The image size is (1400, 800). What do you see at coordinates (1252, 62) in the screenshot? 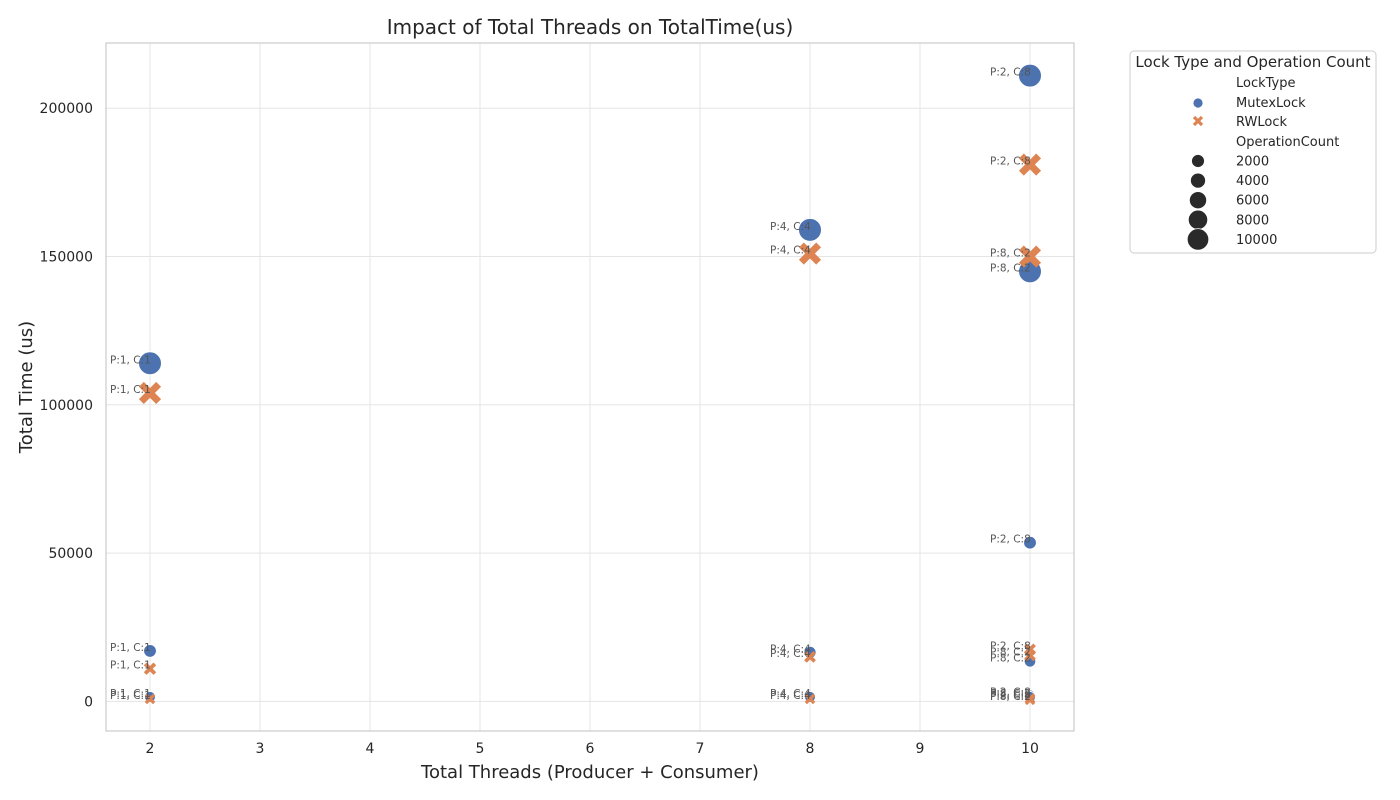
I see `legend-title: Lock Type and Operation Count` at bounding box center [1252, 62].